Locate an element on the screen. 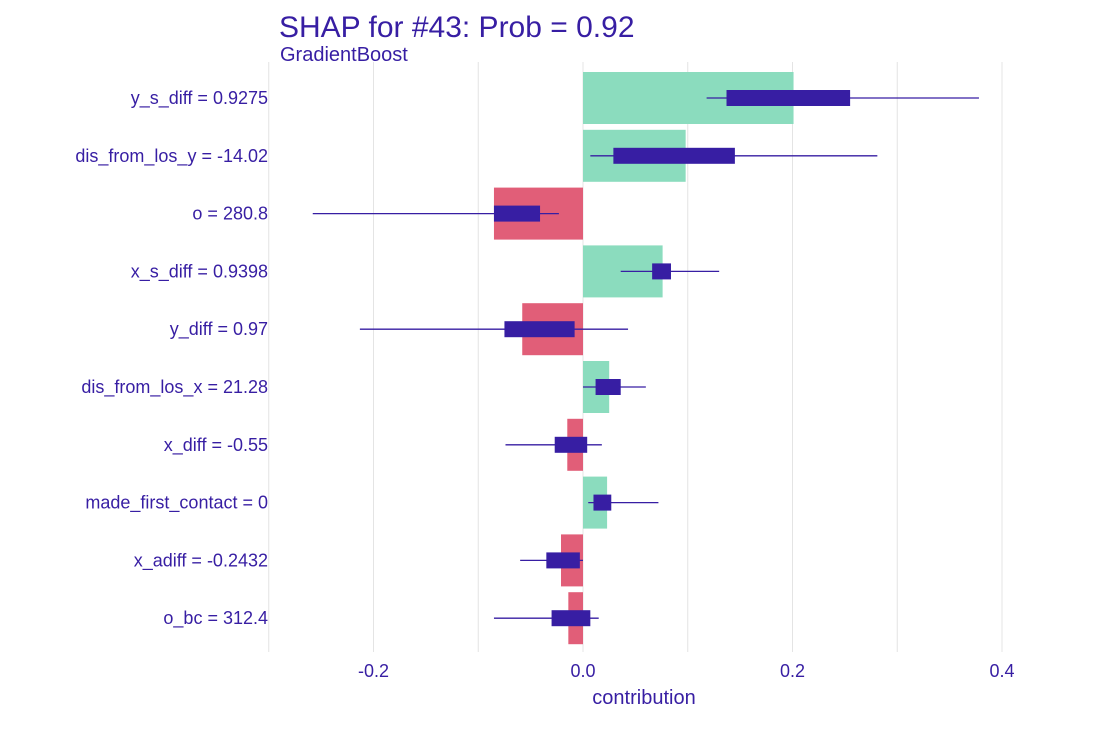 The image size is (1109, 741). feature-label: o_bc = 312.4 is located at coordinates (215, 618).